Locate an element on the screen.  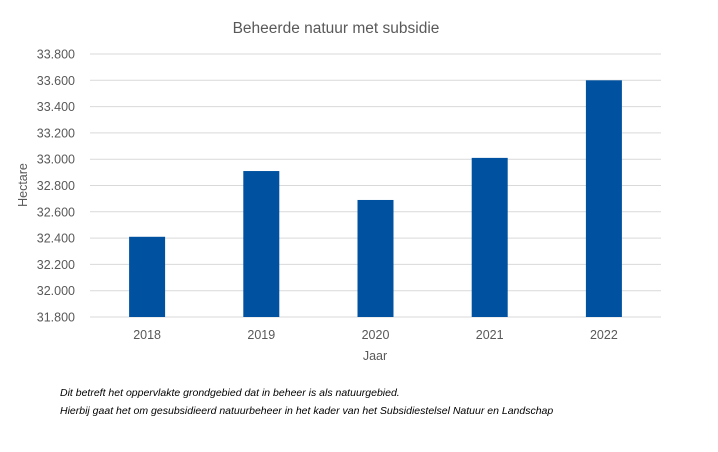
y-tick-label: 32.600 is located at coordinates (56, 212).